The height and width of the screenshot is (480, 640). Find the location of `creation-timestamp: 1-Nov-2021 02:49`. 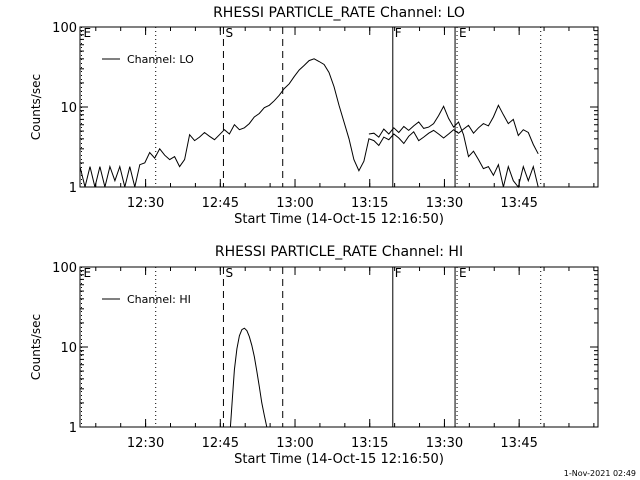

creation-timestamp: 1-Nov-2021 02:49 is located at coordinates (599, 473).